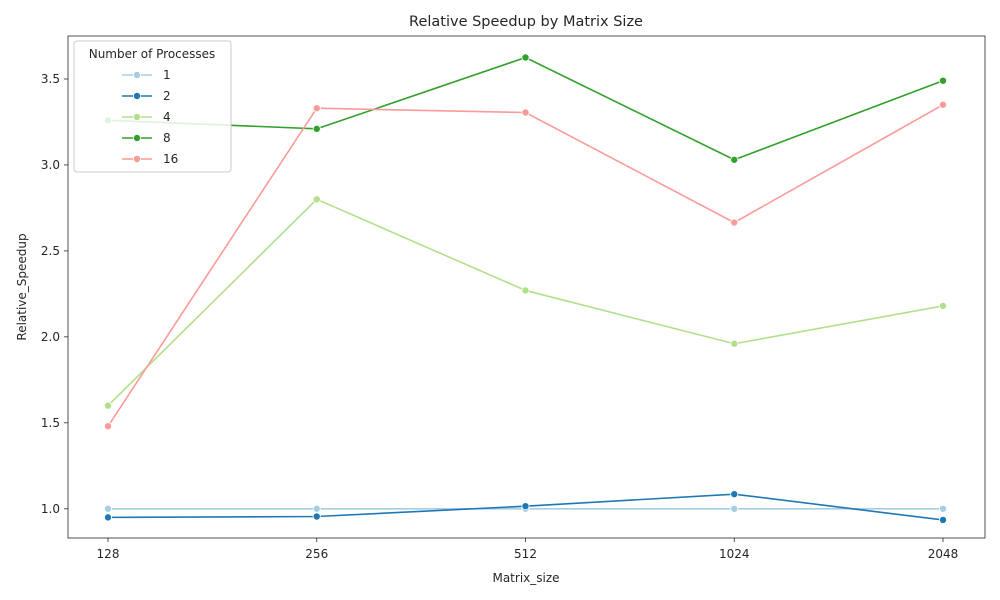 The image size is (1000, 600). What do you see at coordinates (22, 286) in the screenshot?
I see `y-axis-label: Relative_Speedup` at bounding box center [22, 286].